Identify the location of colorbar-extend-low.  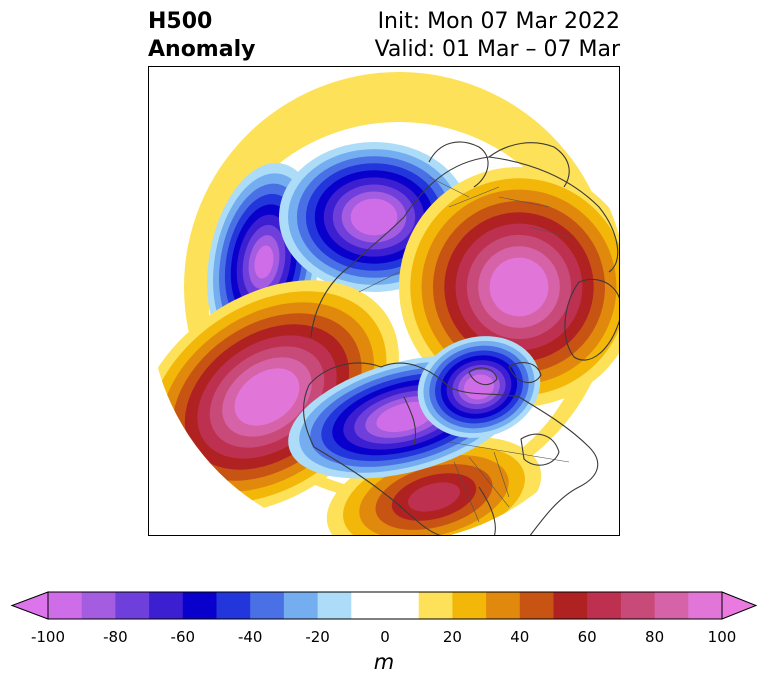
(29, 605).